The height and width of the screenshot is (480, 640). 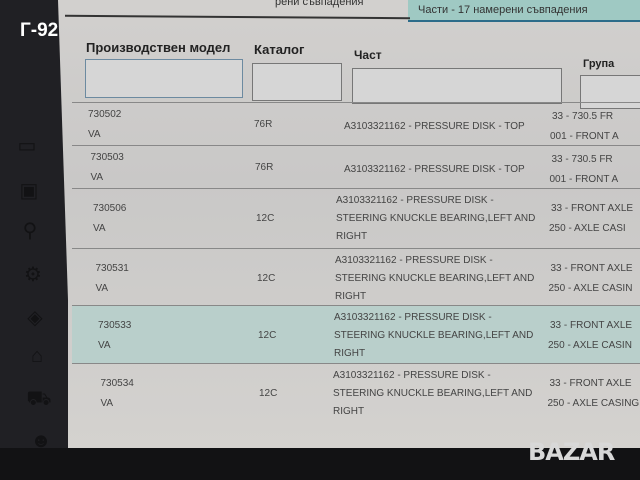 What do you see at coordinates (105, 114) in the screenshot?
I see `model-number: 730502` at bounding box center [105, 114].